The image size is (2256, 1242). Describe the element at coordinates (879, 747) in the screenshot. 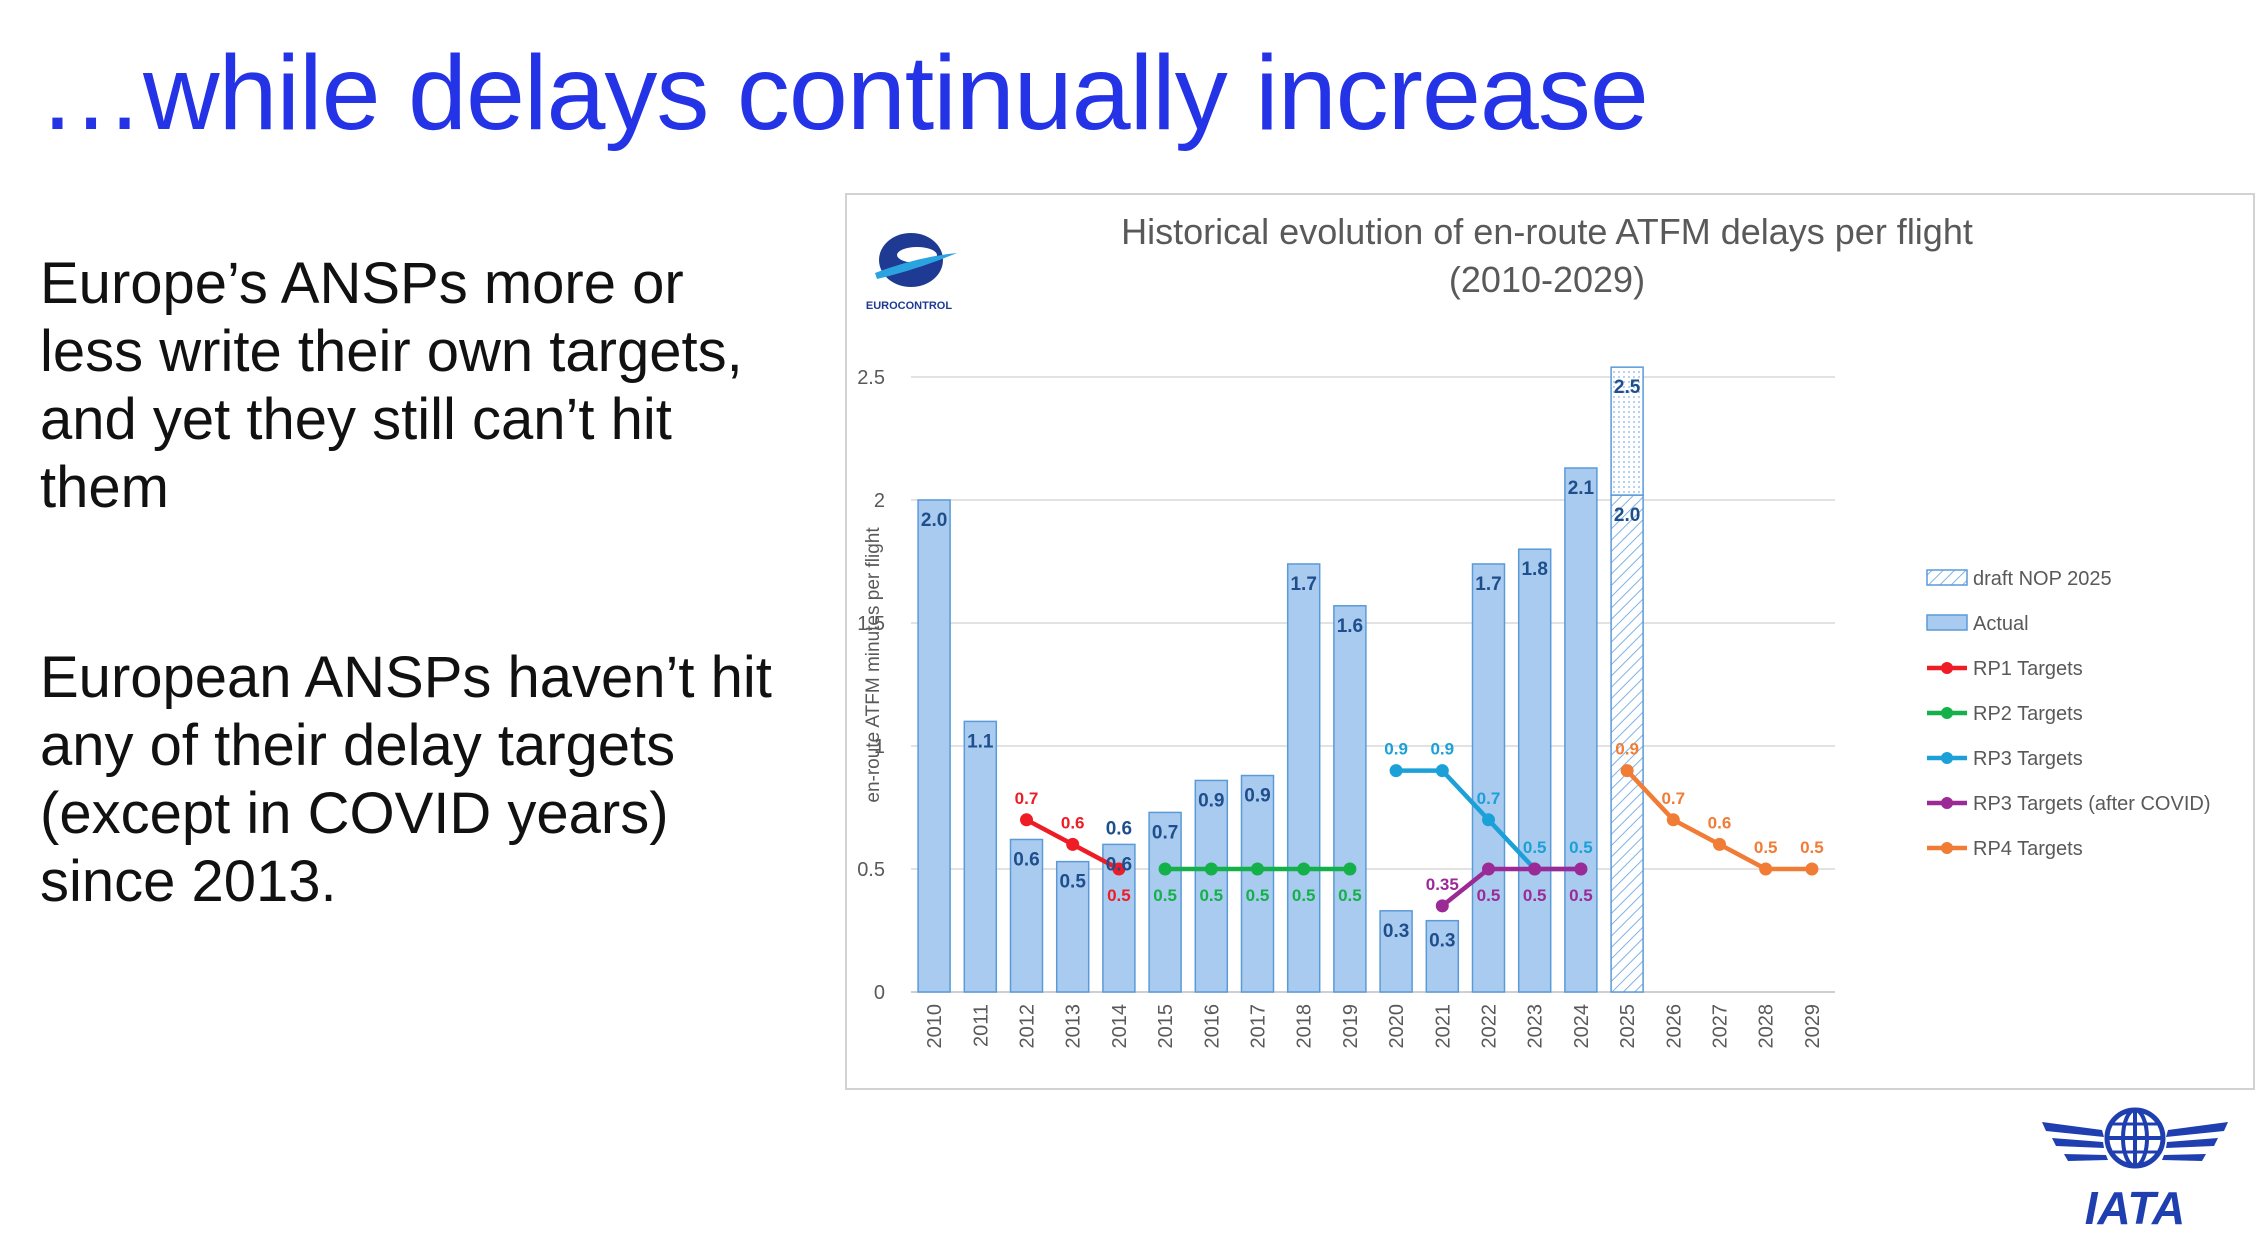

I see `y-tick-label: 1` at that location.